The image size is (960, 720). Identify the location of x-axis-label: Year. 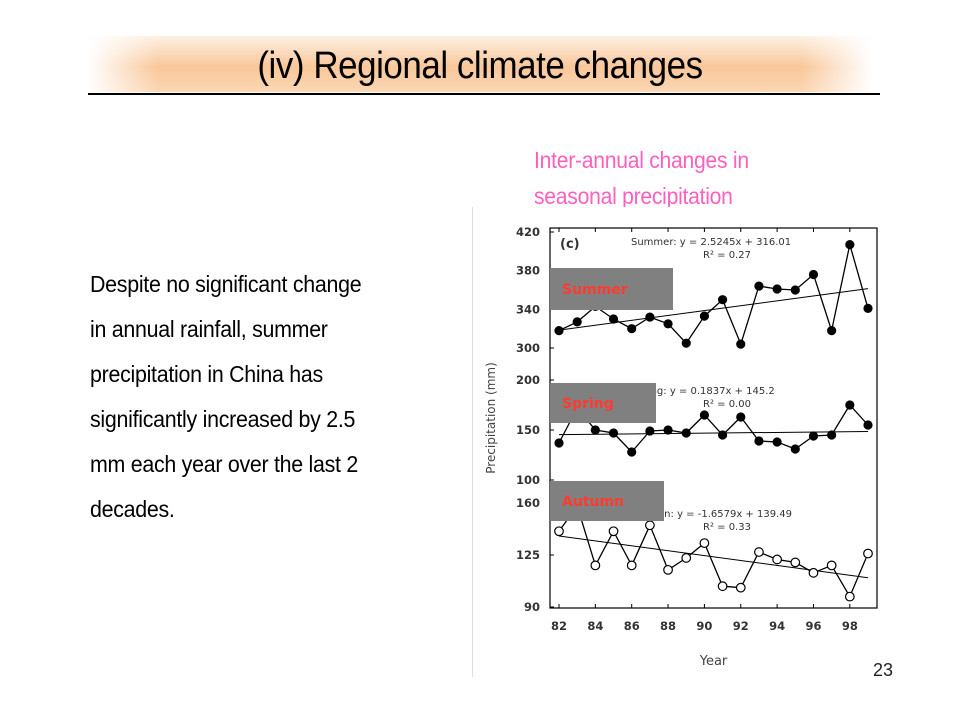
(713, 661).